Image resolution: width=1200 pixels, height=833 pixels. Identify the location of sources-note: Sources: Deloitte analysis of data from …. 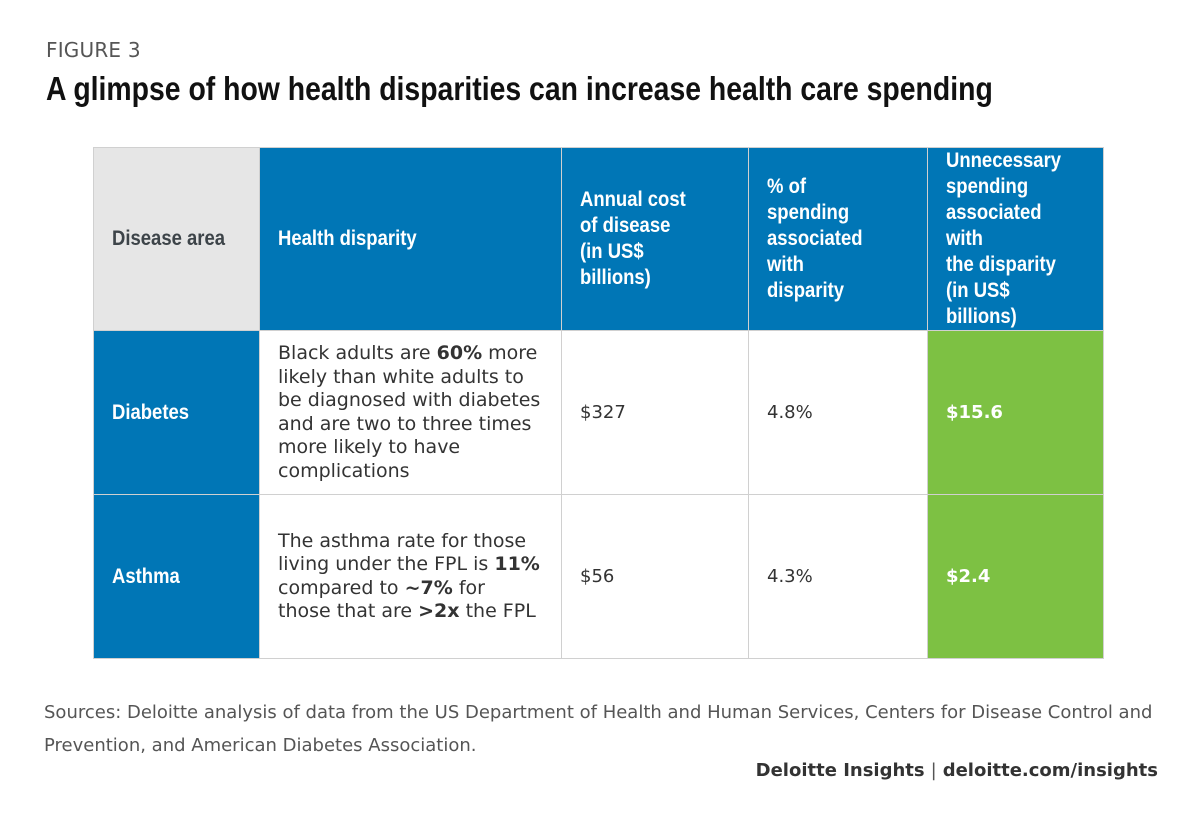
(598, 729).